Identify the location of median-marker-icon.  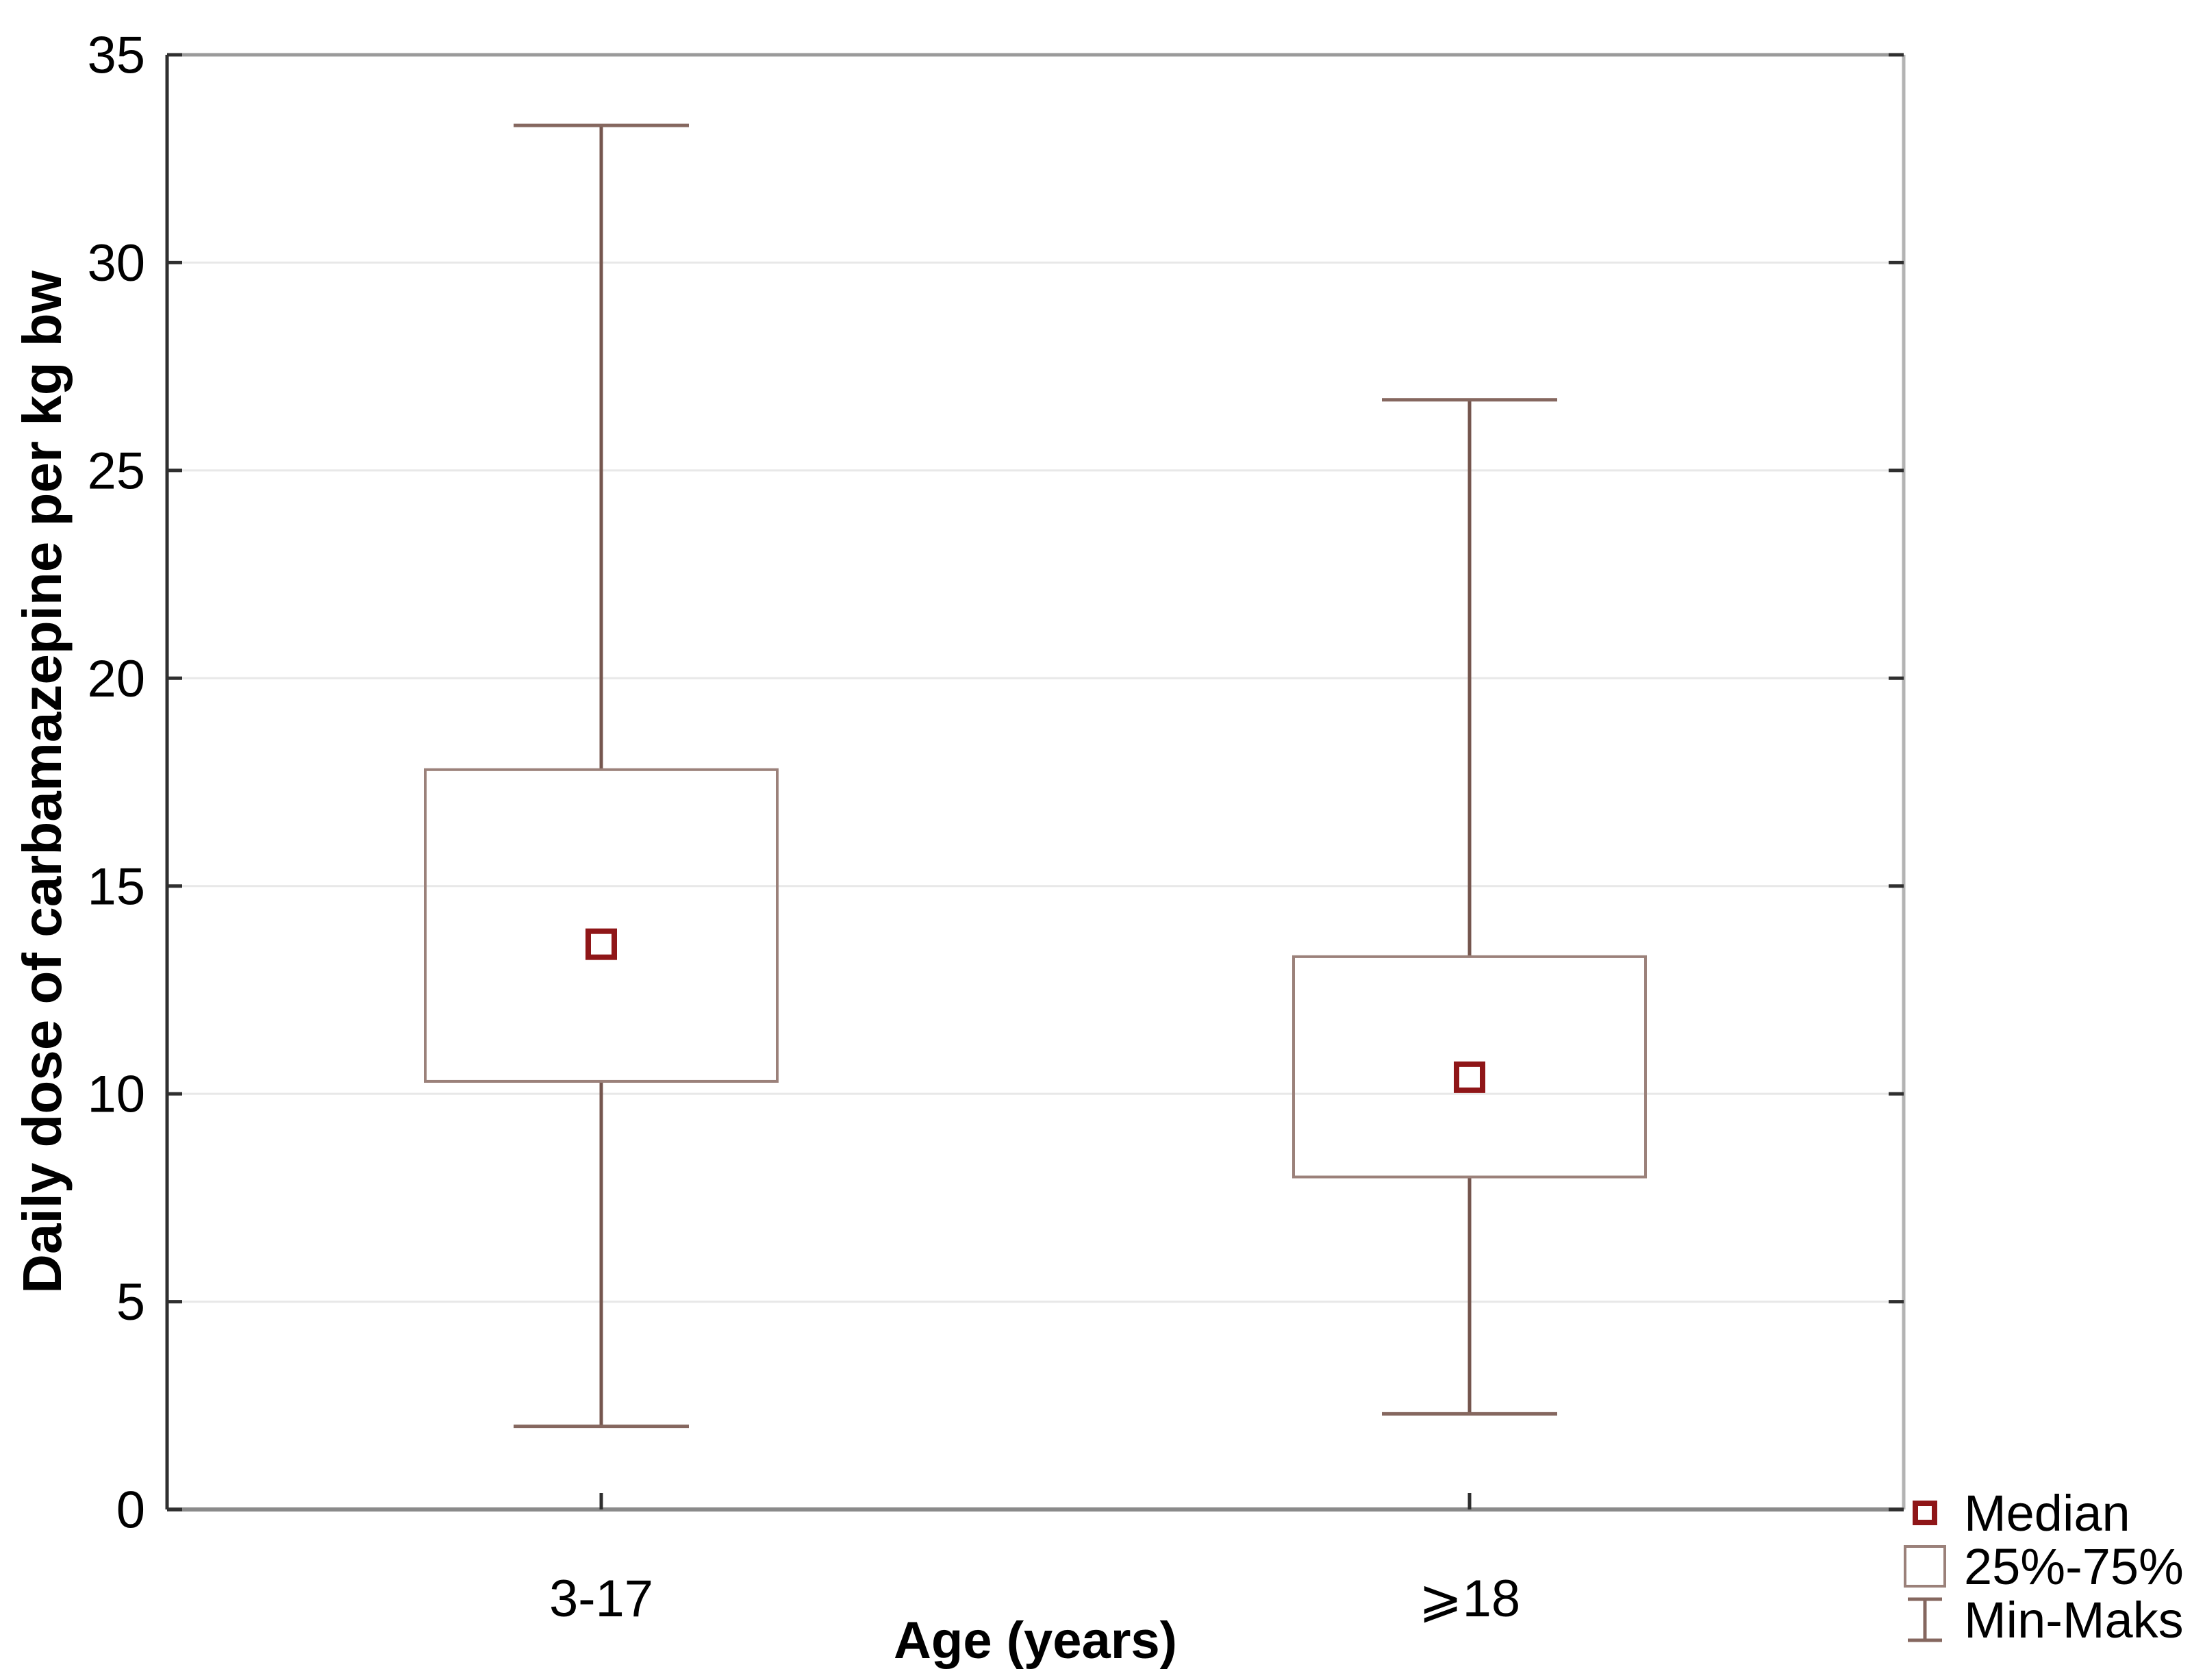
(1925, 1513).